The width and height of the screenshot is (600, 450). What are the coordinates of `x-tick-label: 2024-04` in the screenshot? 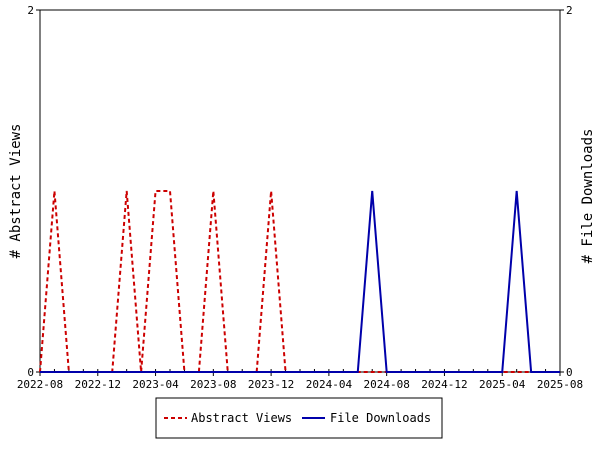 It's located at (329, 384).